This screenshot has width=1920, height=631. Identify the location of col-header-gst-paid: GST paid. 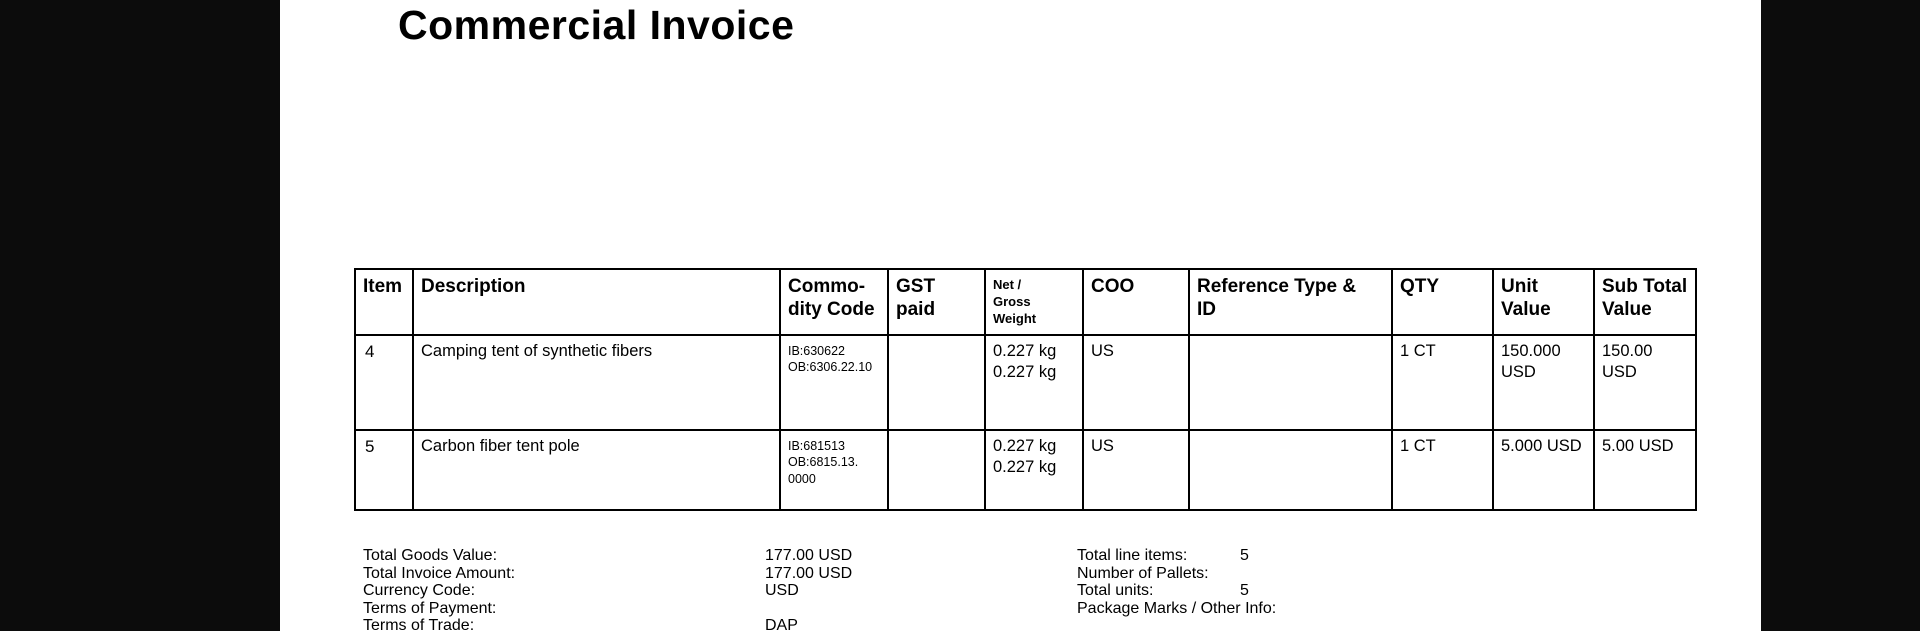
(936, 302).